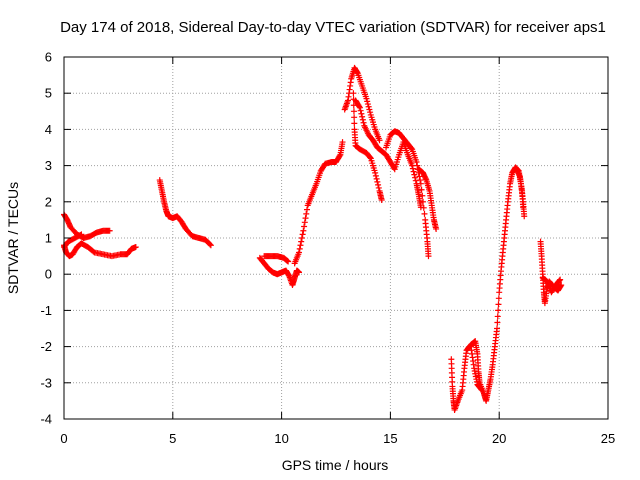 This screenshot has width=640, height=480. Describe the element at coordinates (48, 165) in the screenshot. I see `y-tick-label: 3` at that location.